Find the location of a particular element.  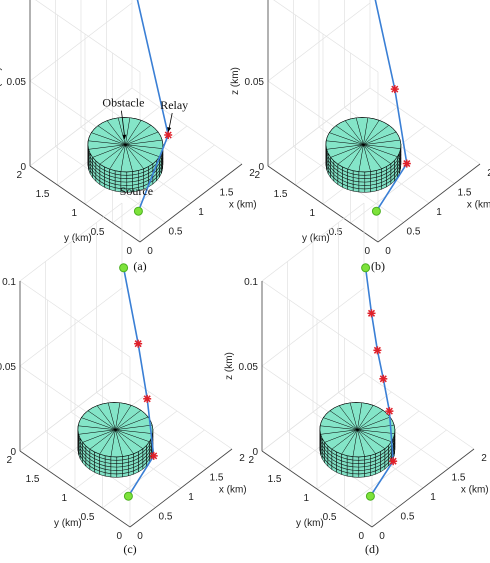

y-tick-label: 0.5 is located at coordinates (98, 232).